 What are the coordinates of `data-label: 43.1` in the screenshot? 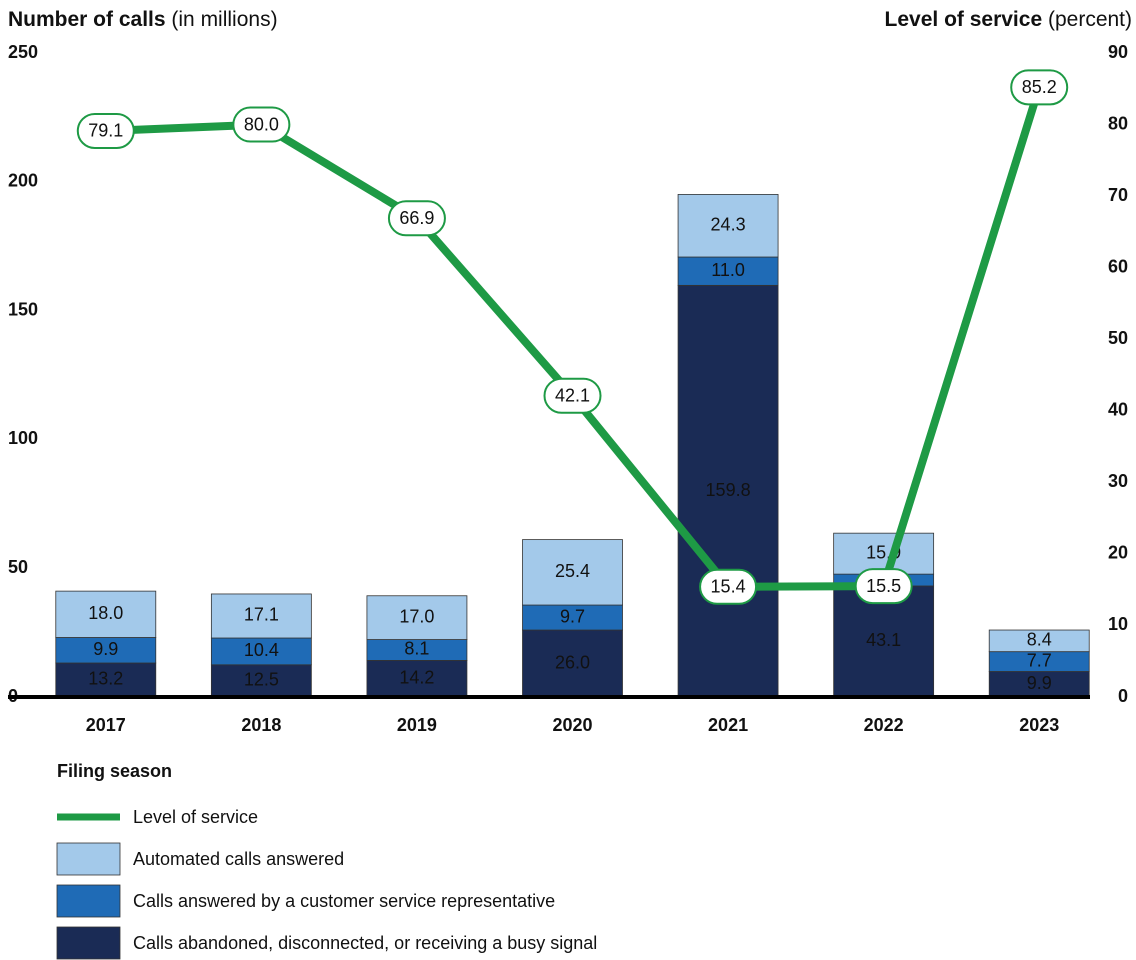 It's located at (883, 640).